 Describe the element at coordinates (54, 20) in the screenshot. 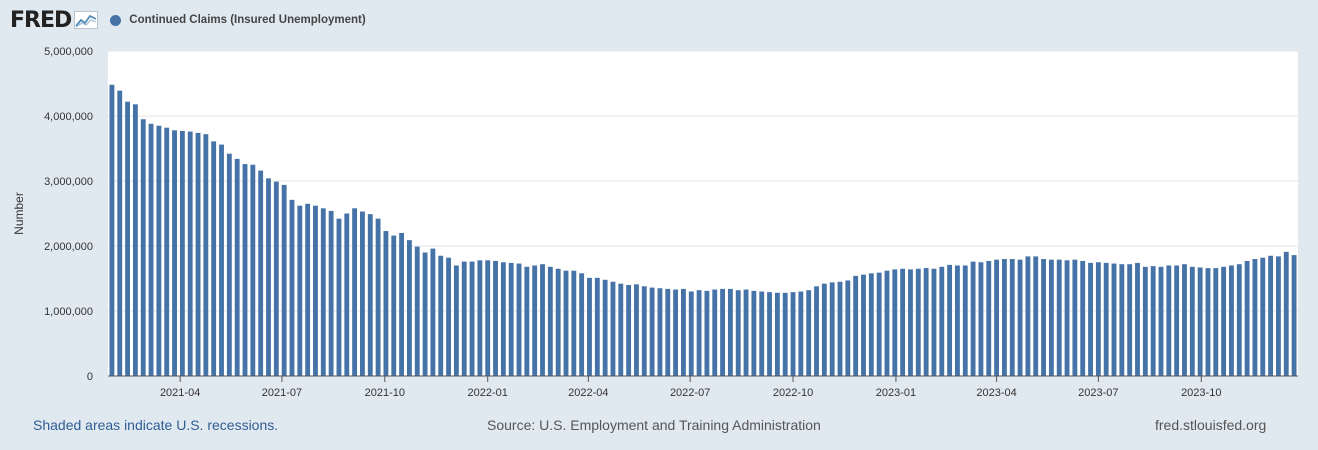

I see `fred-logo: FRED` at that location.